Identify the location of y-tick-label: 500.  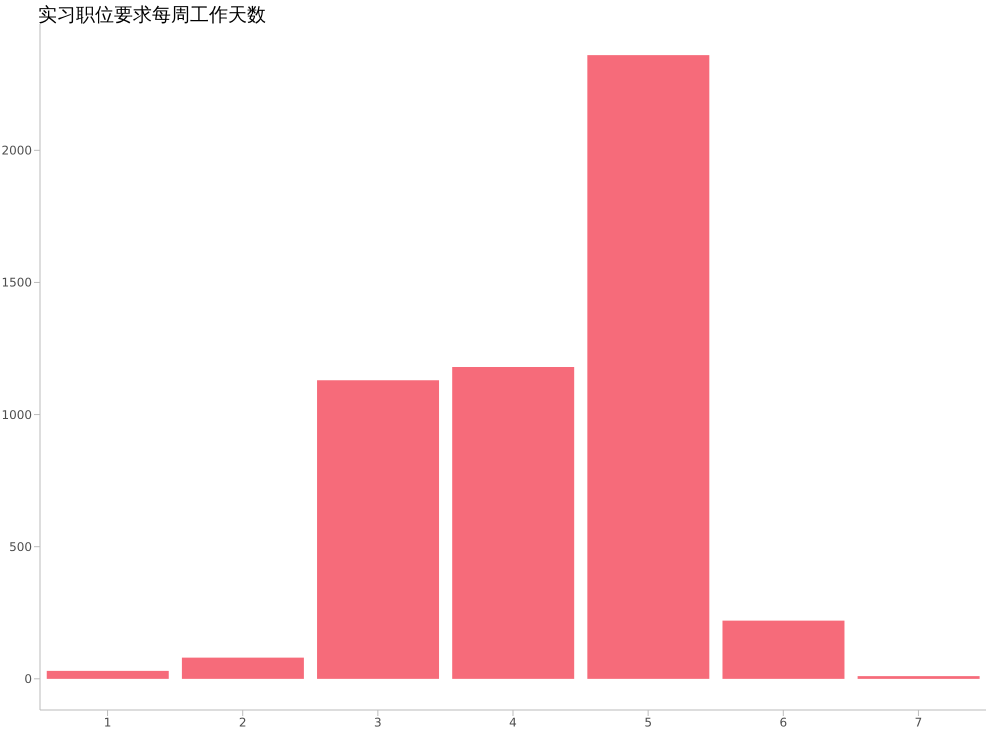
(20, 547).